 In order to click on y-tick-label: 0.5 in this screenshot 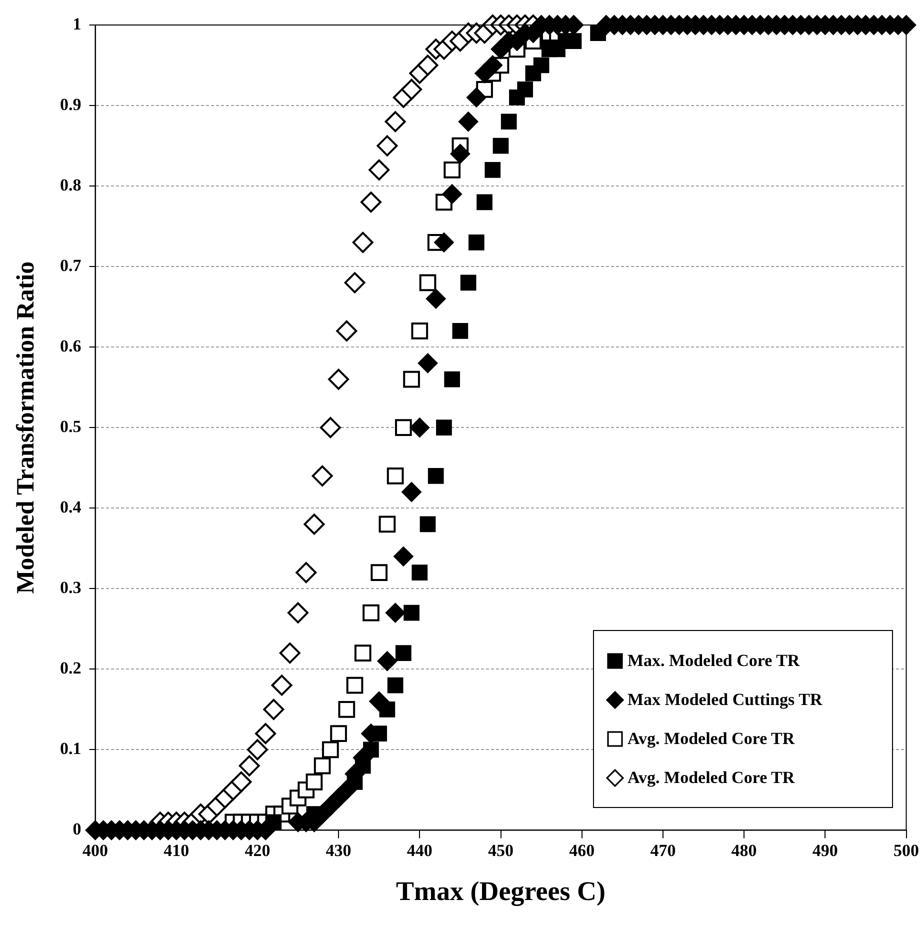, I will do `click(71, 426)`.